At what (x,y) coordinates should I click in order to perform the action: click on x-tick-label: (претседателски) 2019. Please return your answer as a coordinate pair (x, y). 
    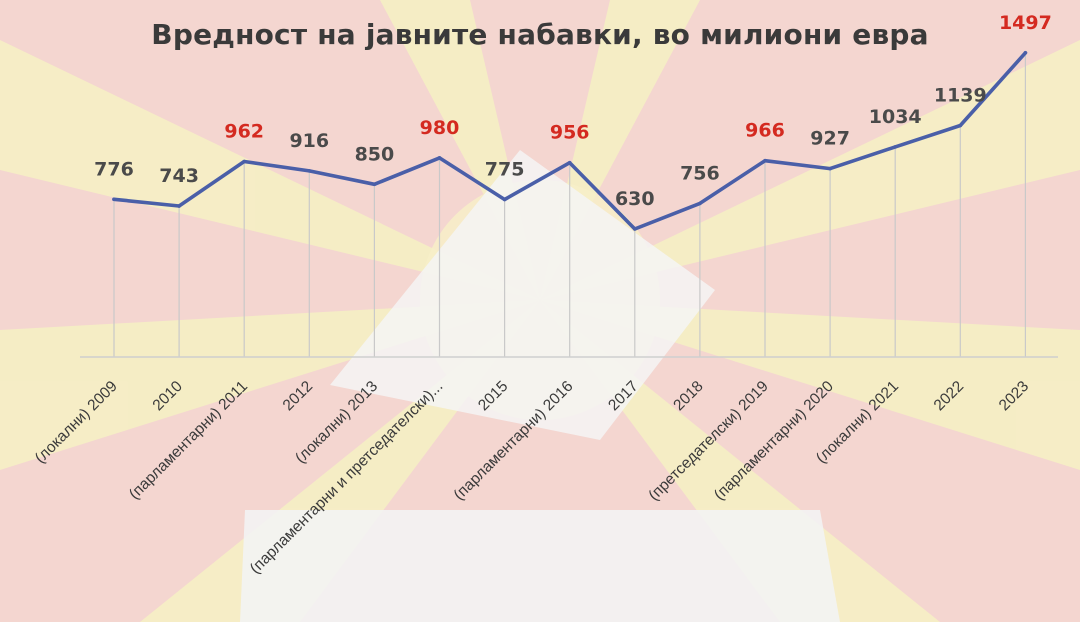
    Looking at the image, I should click on (708, 441).